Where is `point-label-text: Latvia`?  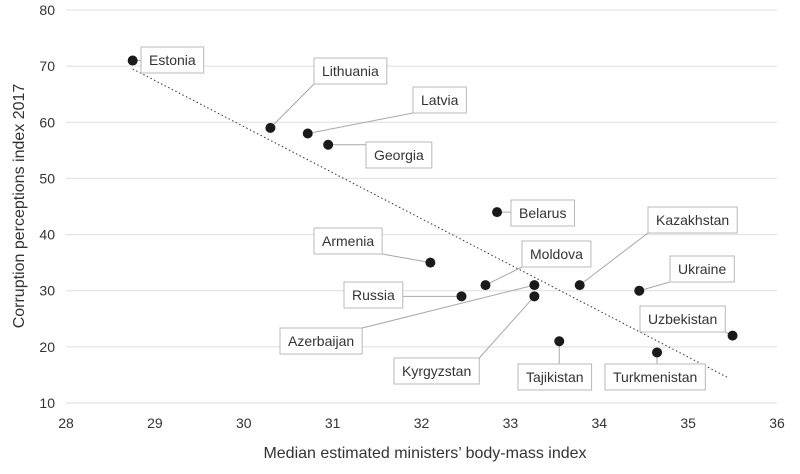 point-label-text: Latvia is located at coordinates (440, 100).